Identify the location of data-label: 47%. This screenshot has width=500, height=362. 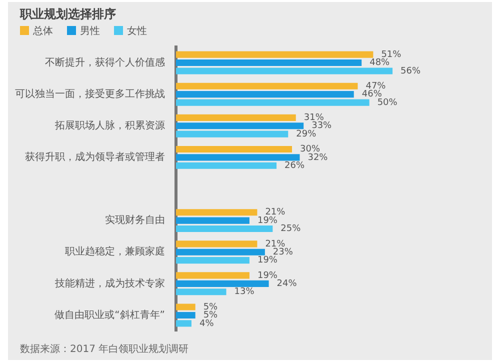
(376, 86).